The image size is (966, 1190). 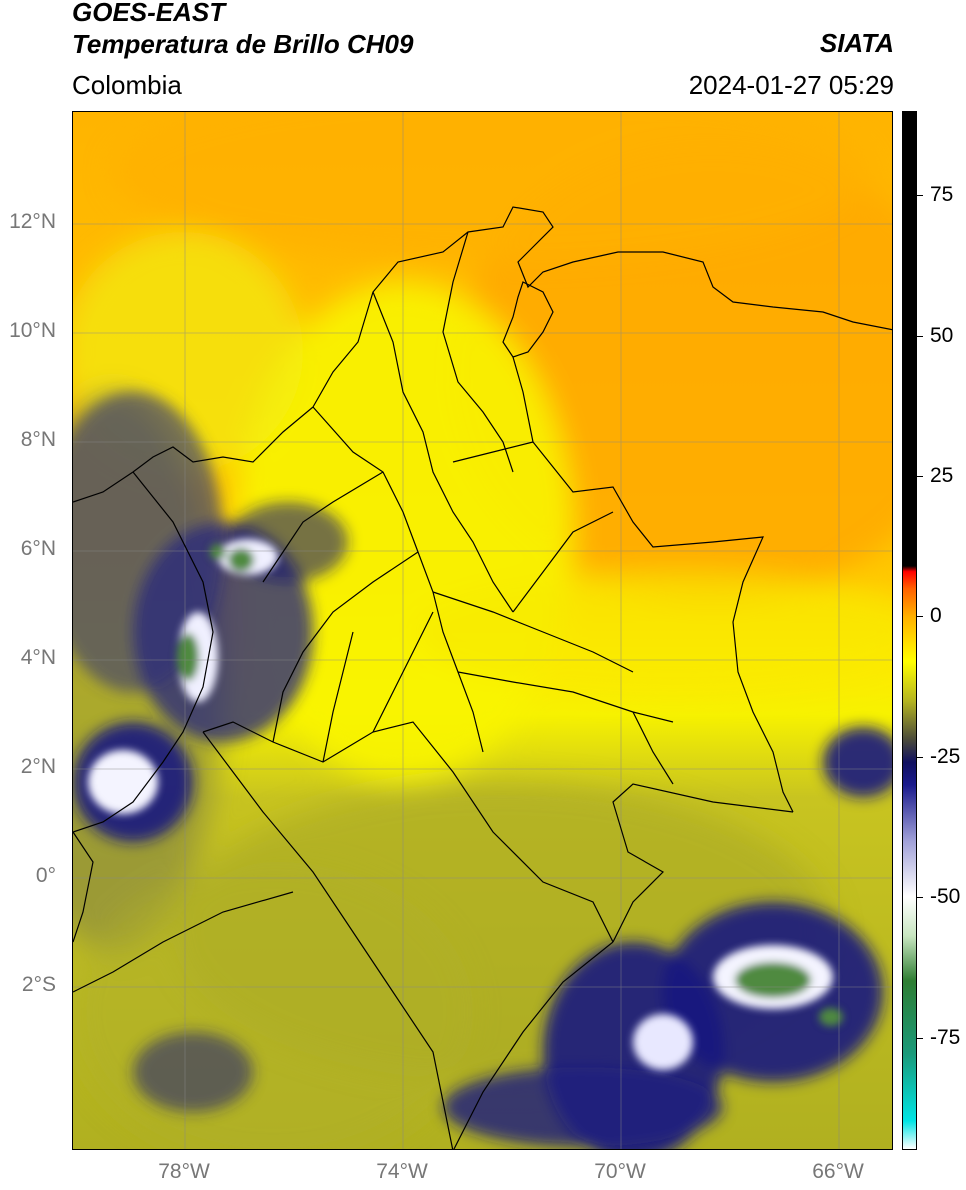 I want to click on lat-label: 2°S, so click(x=38, y=984).